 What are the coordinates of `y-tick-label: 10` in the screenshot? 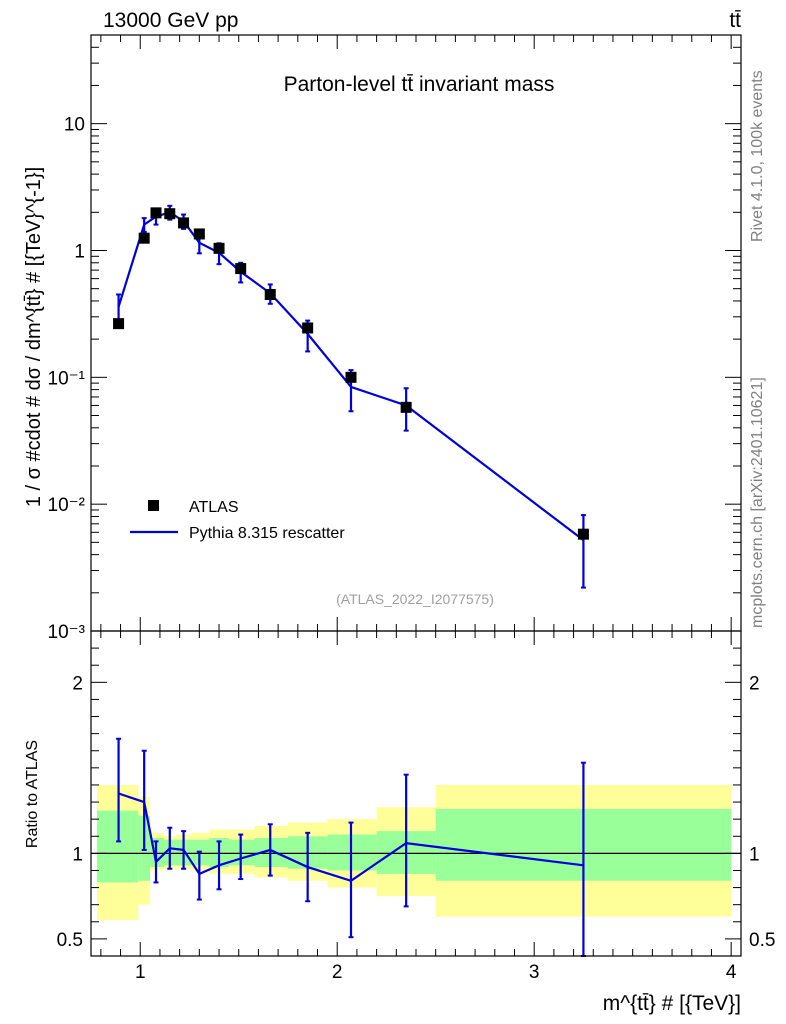 It's located at (74, 125).